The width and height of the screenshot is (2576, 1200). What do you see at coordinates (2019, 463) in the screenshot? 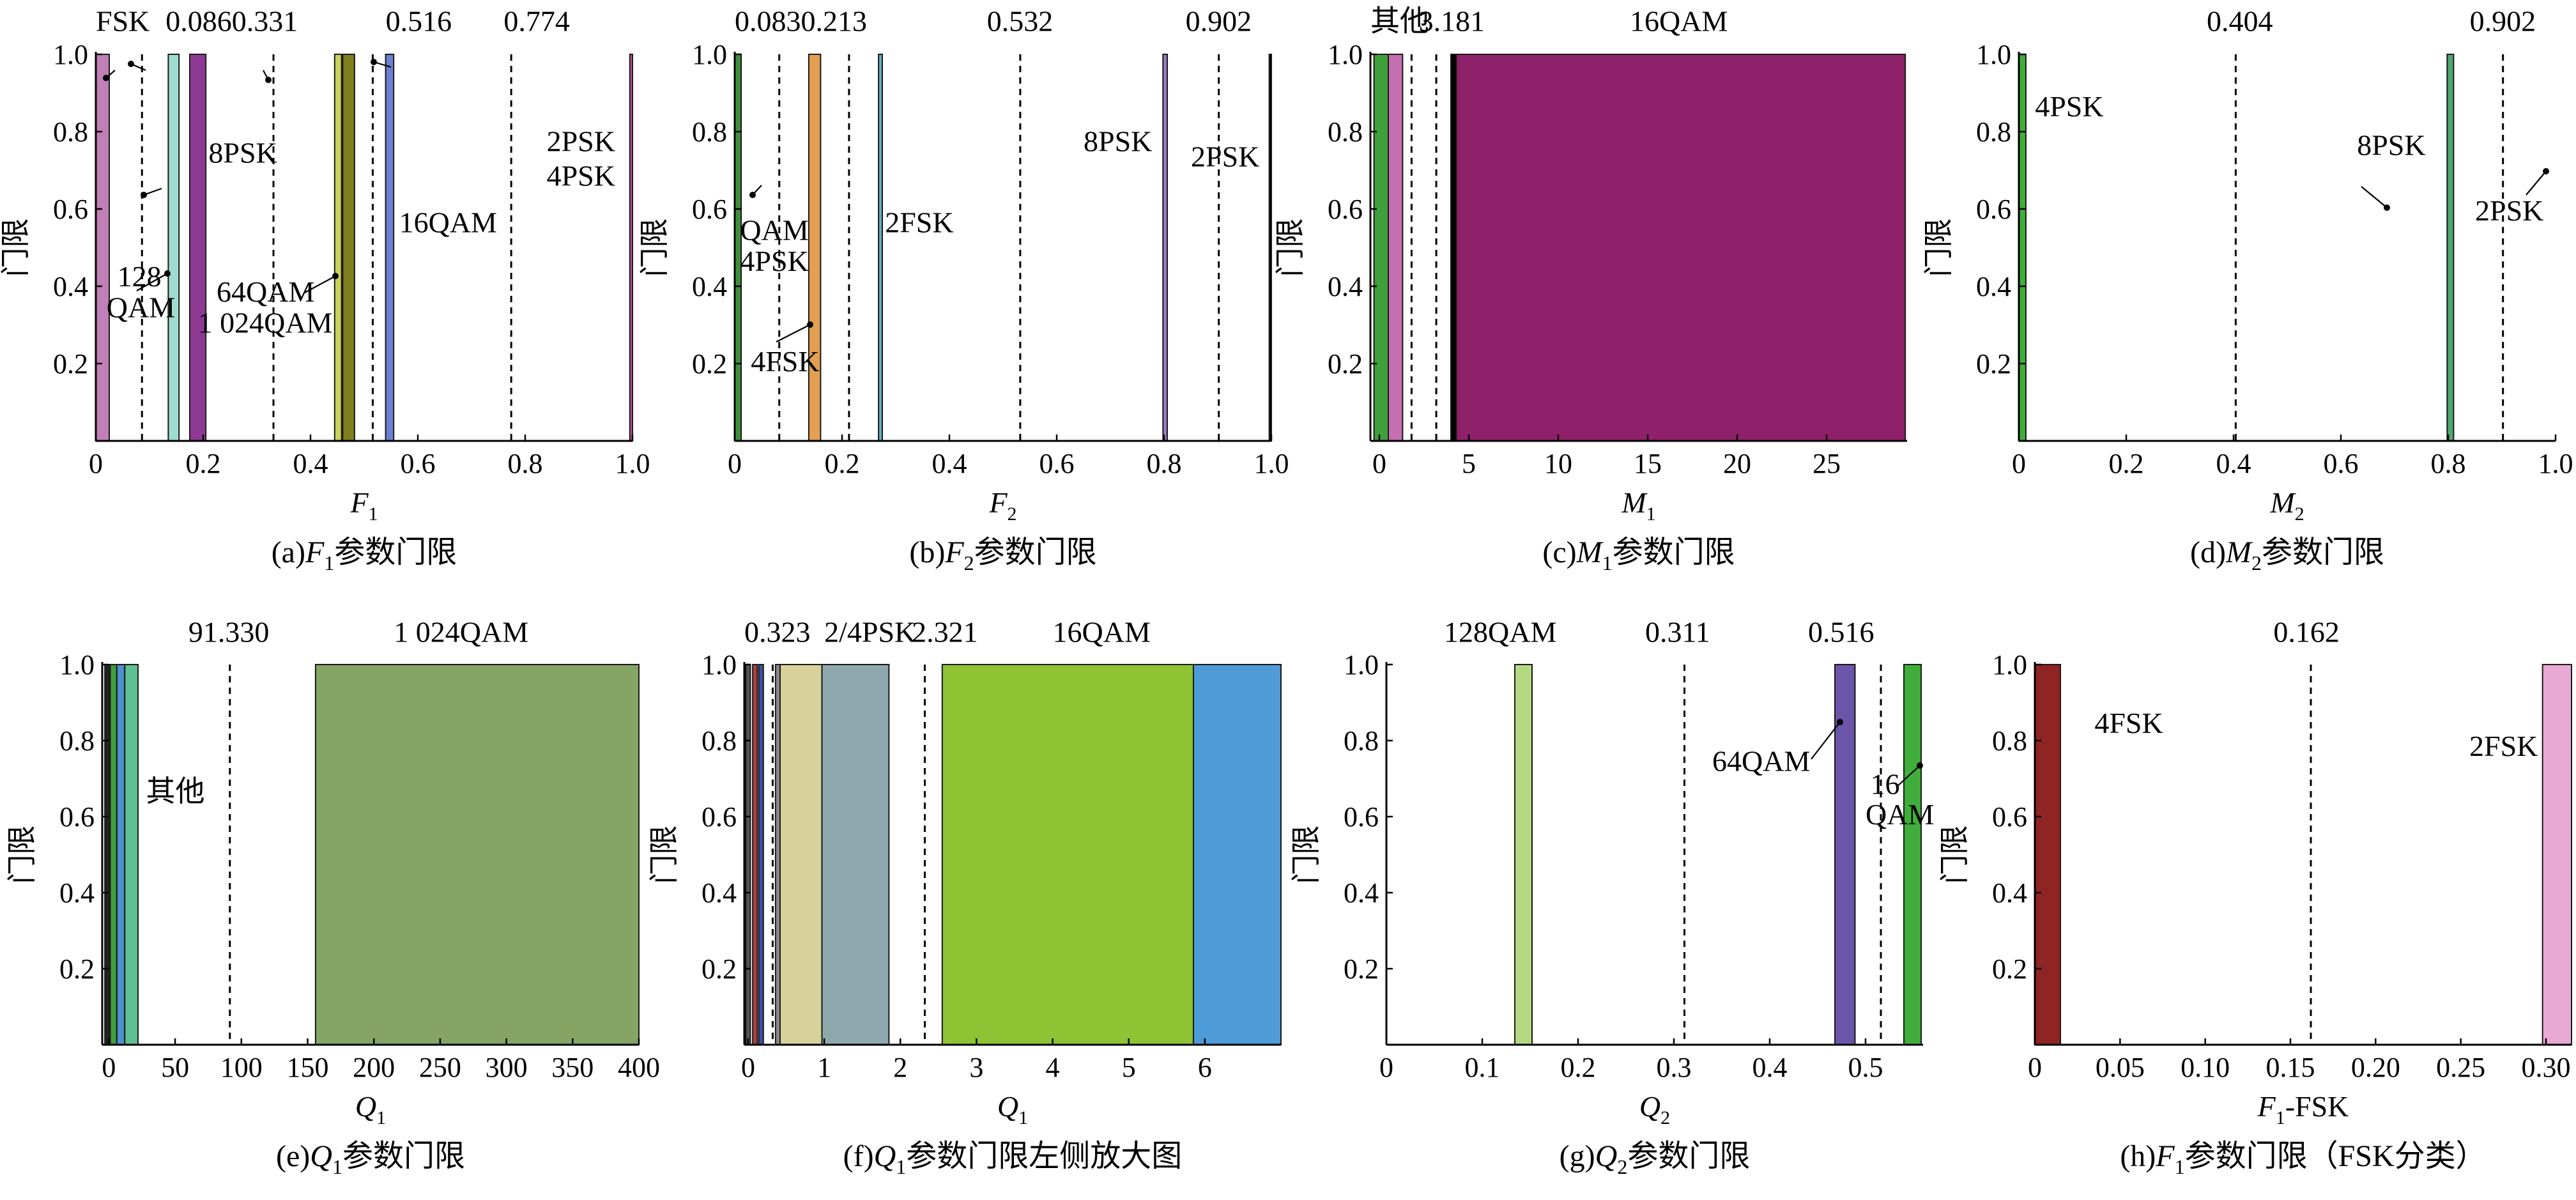
I see `x-tick-label-d-0: 0` at bounding box center [2019, 463].